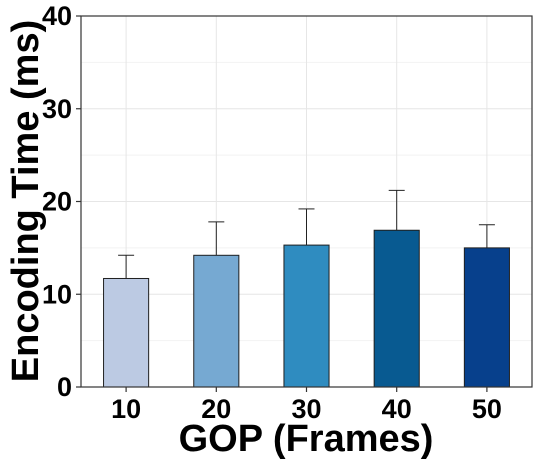  Describe the element at coordinates (126, 409) in the screenshot. I see `x-tick-label: 10` at that location.